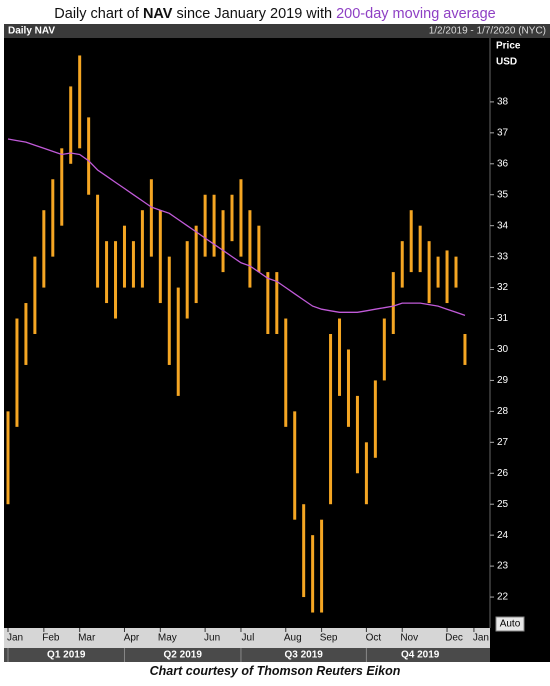 This screenshot has width=550, height=686. What do you see at coordinates (503, 225) in the screenshot?
I see `y-tick-label: 34` at bounding box center [503, 225].